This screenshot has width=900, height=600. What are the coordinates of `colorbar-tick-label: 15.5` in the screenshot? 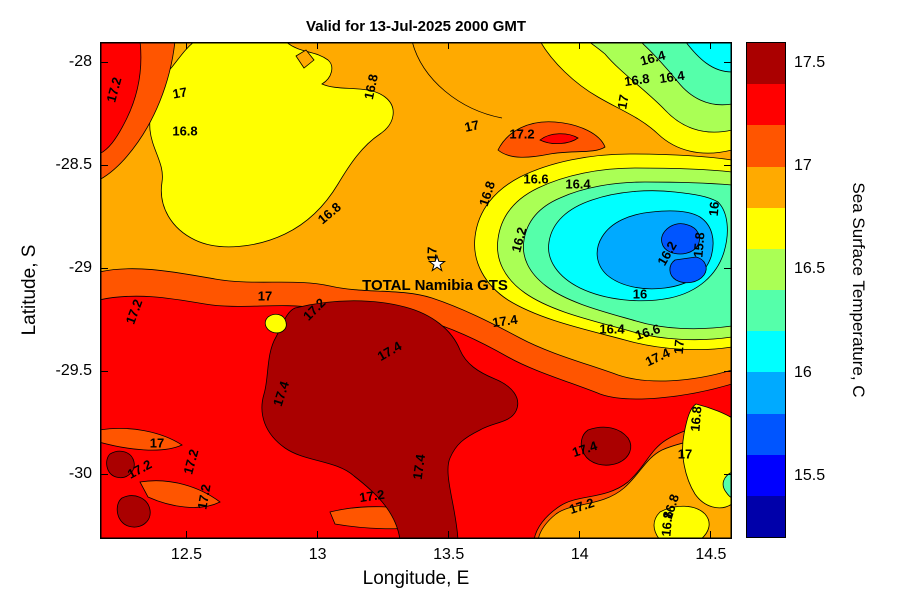 It's located at (810, 475).